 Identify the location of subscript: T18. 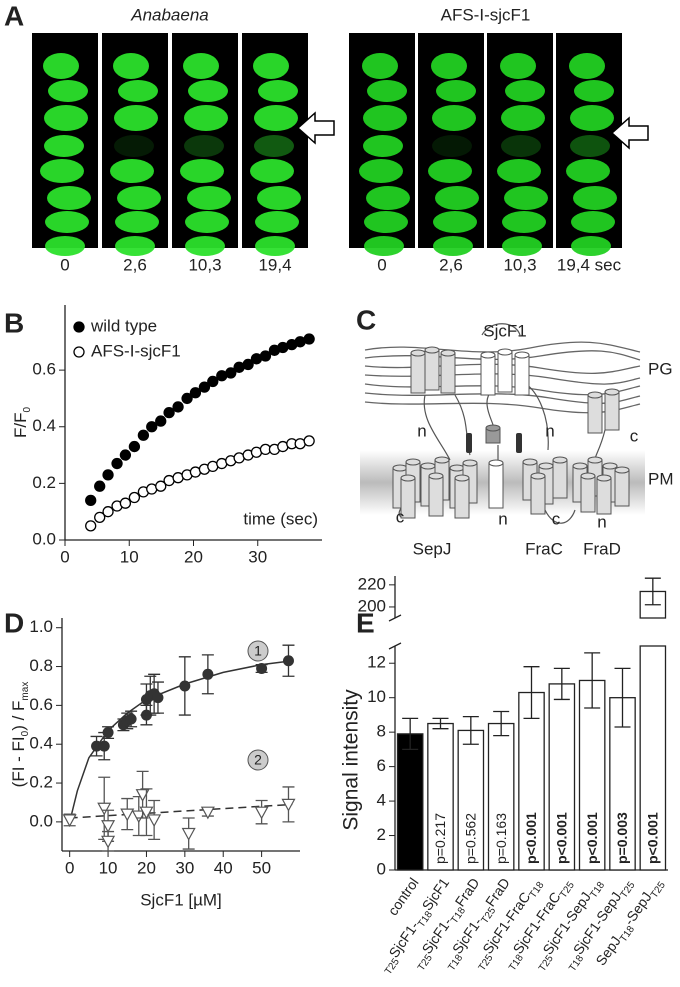
(455, 962).